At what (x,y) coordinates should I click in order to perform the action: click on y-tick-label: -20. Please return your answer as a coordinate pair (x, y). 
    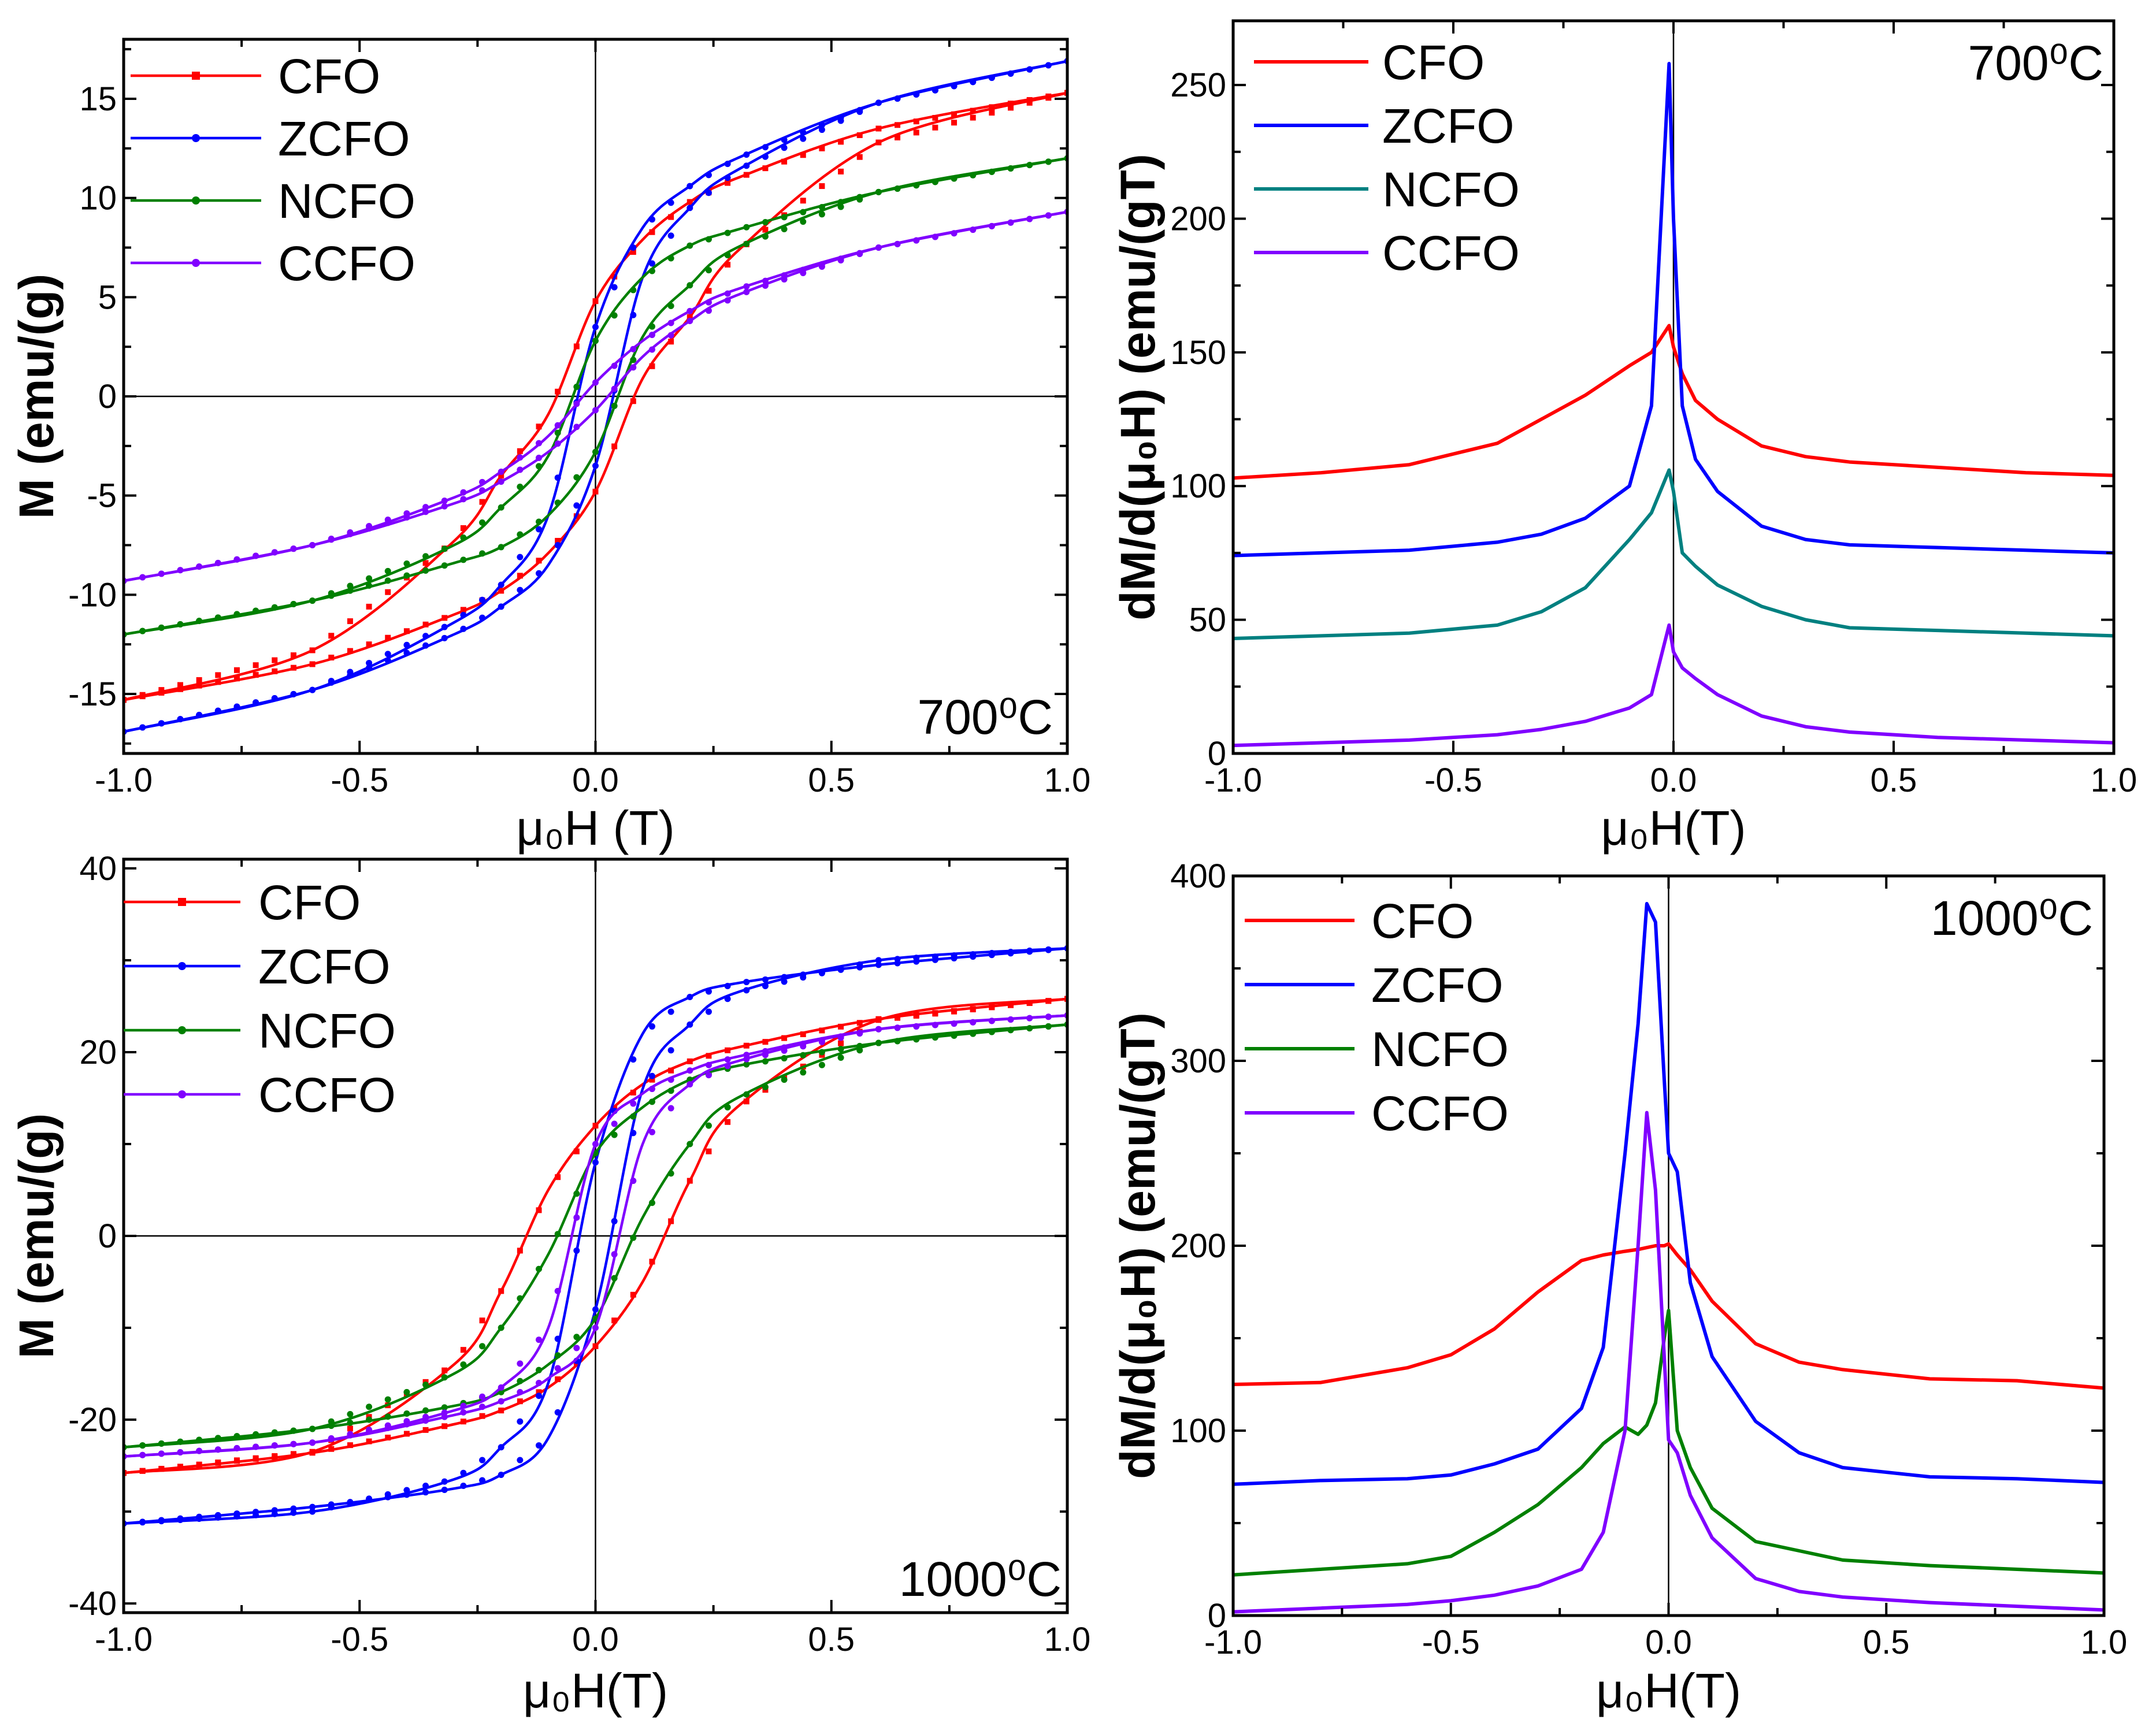
    Looking at the image, I should click on (92, 1420).